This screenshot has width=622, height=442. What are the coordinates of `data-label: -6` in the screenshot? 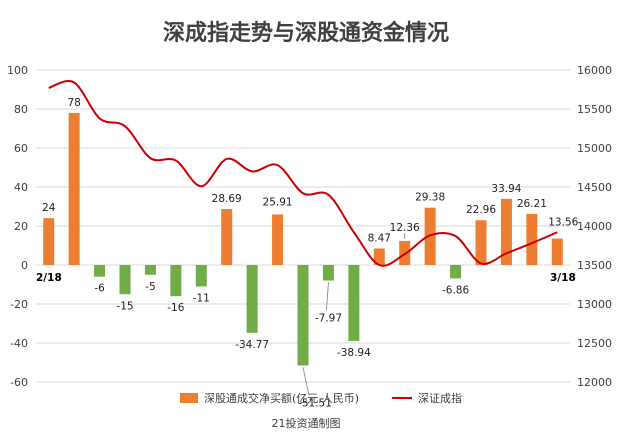 It's located at (99, 289).